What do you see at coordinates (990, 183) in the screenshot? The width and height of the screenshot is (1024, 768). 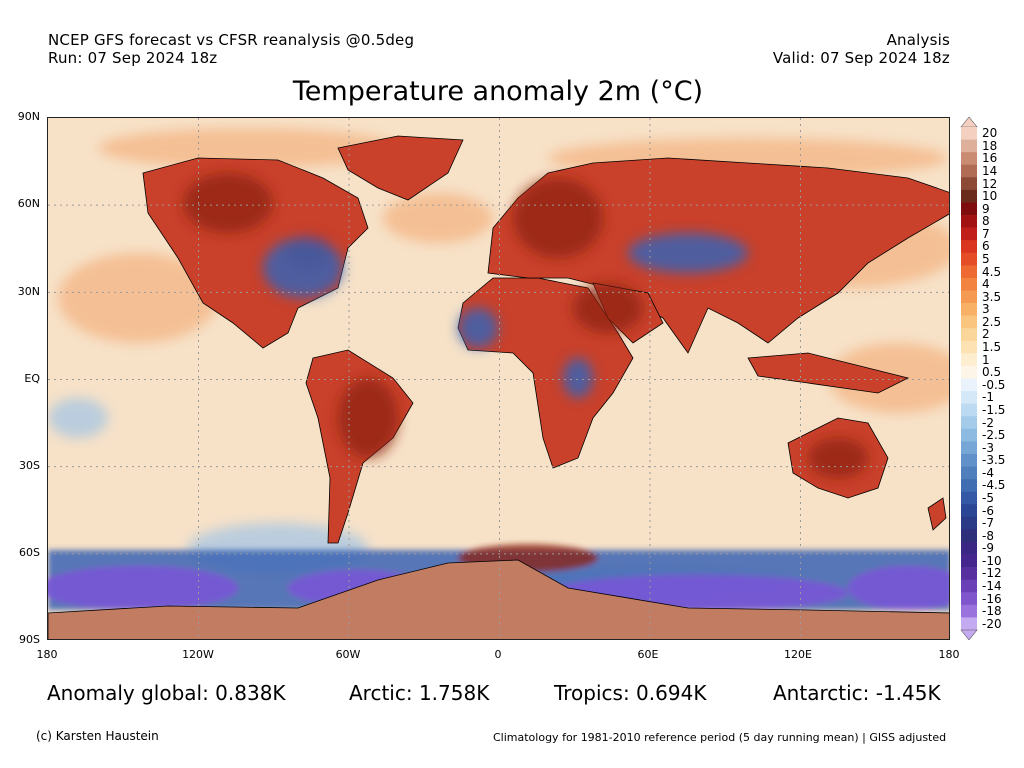 I see `colorbar-label: 12` at bounding box center [990, 183].